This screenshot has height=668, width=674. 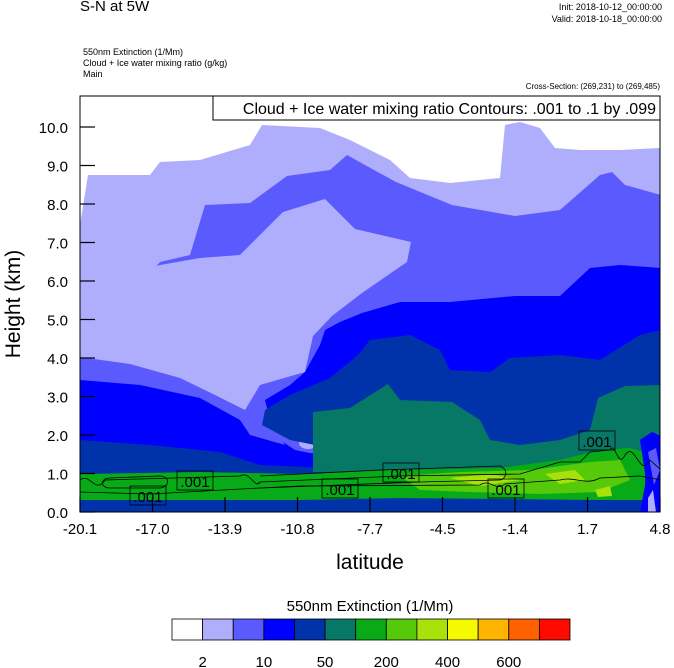 What do you see at coordinates (325, 661) in the screenshot?
I see `colorbar-label: 50` at bounding box center [325, 661].